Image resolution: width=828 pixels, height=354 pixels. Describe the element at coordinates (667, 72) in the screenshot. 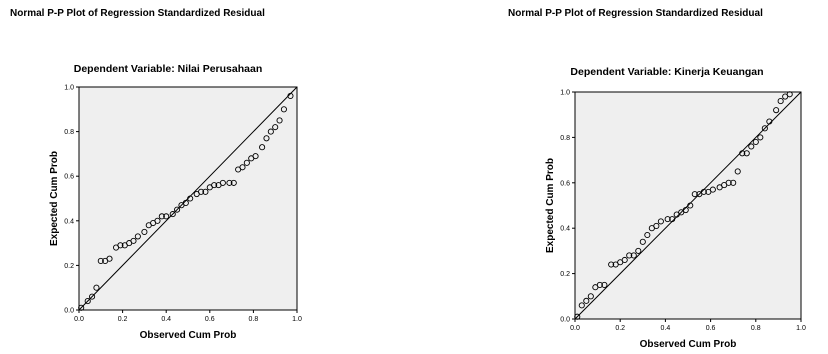

I see `chart-subtitle: Dependent Variable: Kinerja Keuangan` at that location.